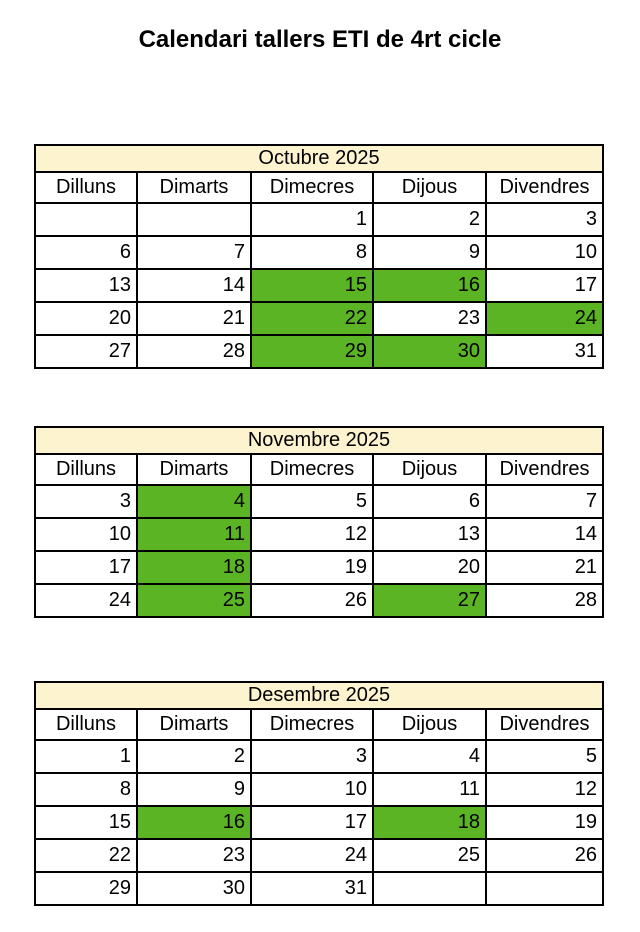  Describe the element at coordinates (86, 855) in the screenshot. I see `day-cell: 22` at that location.